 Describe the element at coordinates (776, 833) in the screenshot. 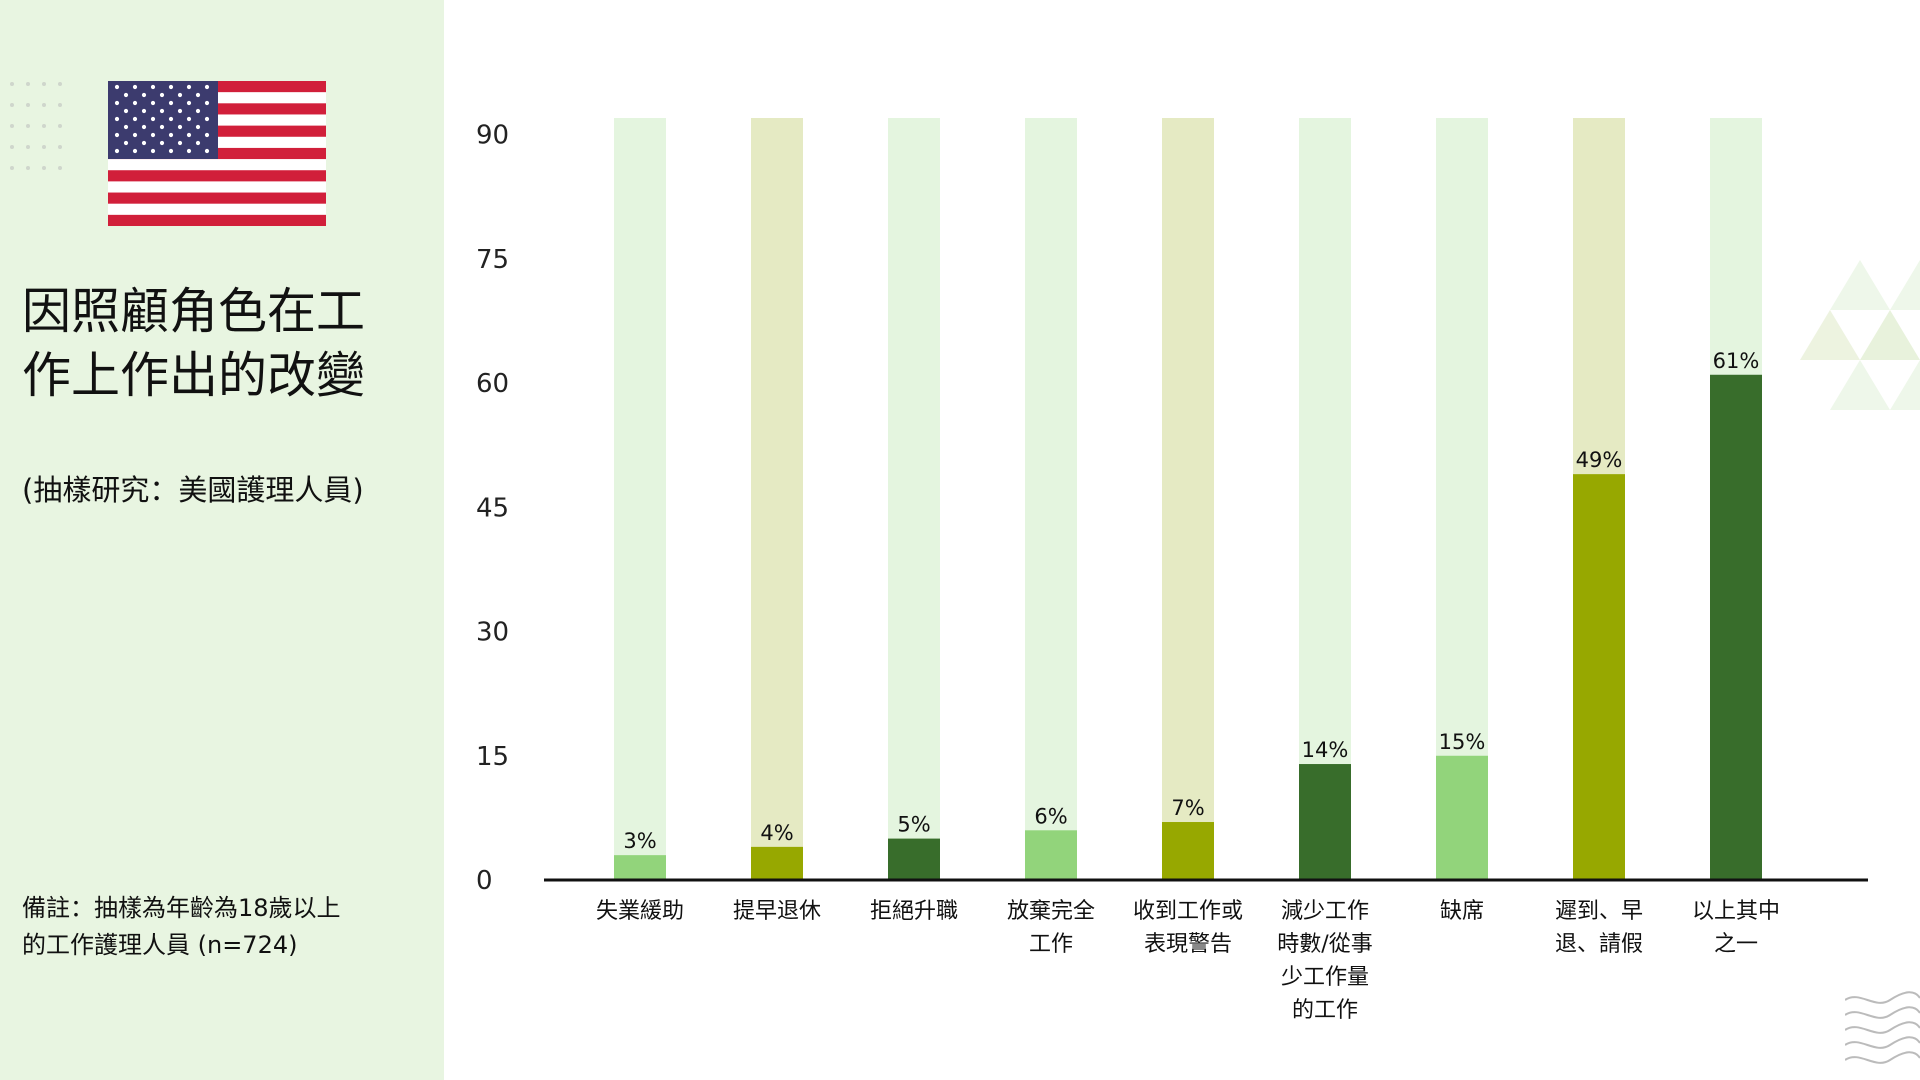

I see `data-label: 4%` at that location.